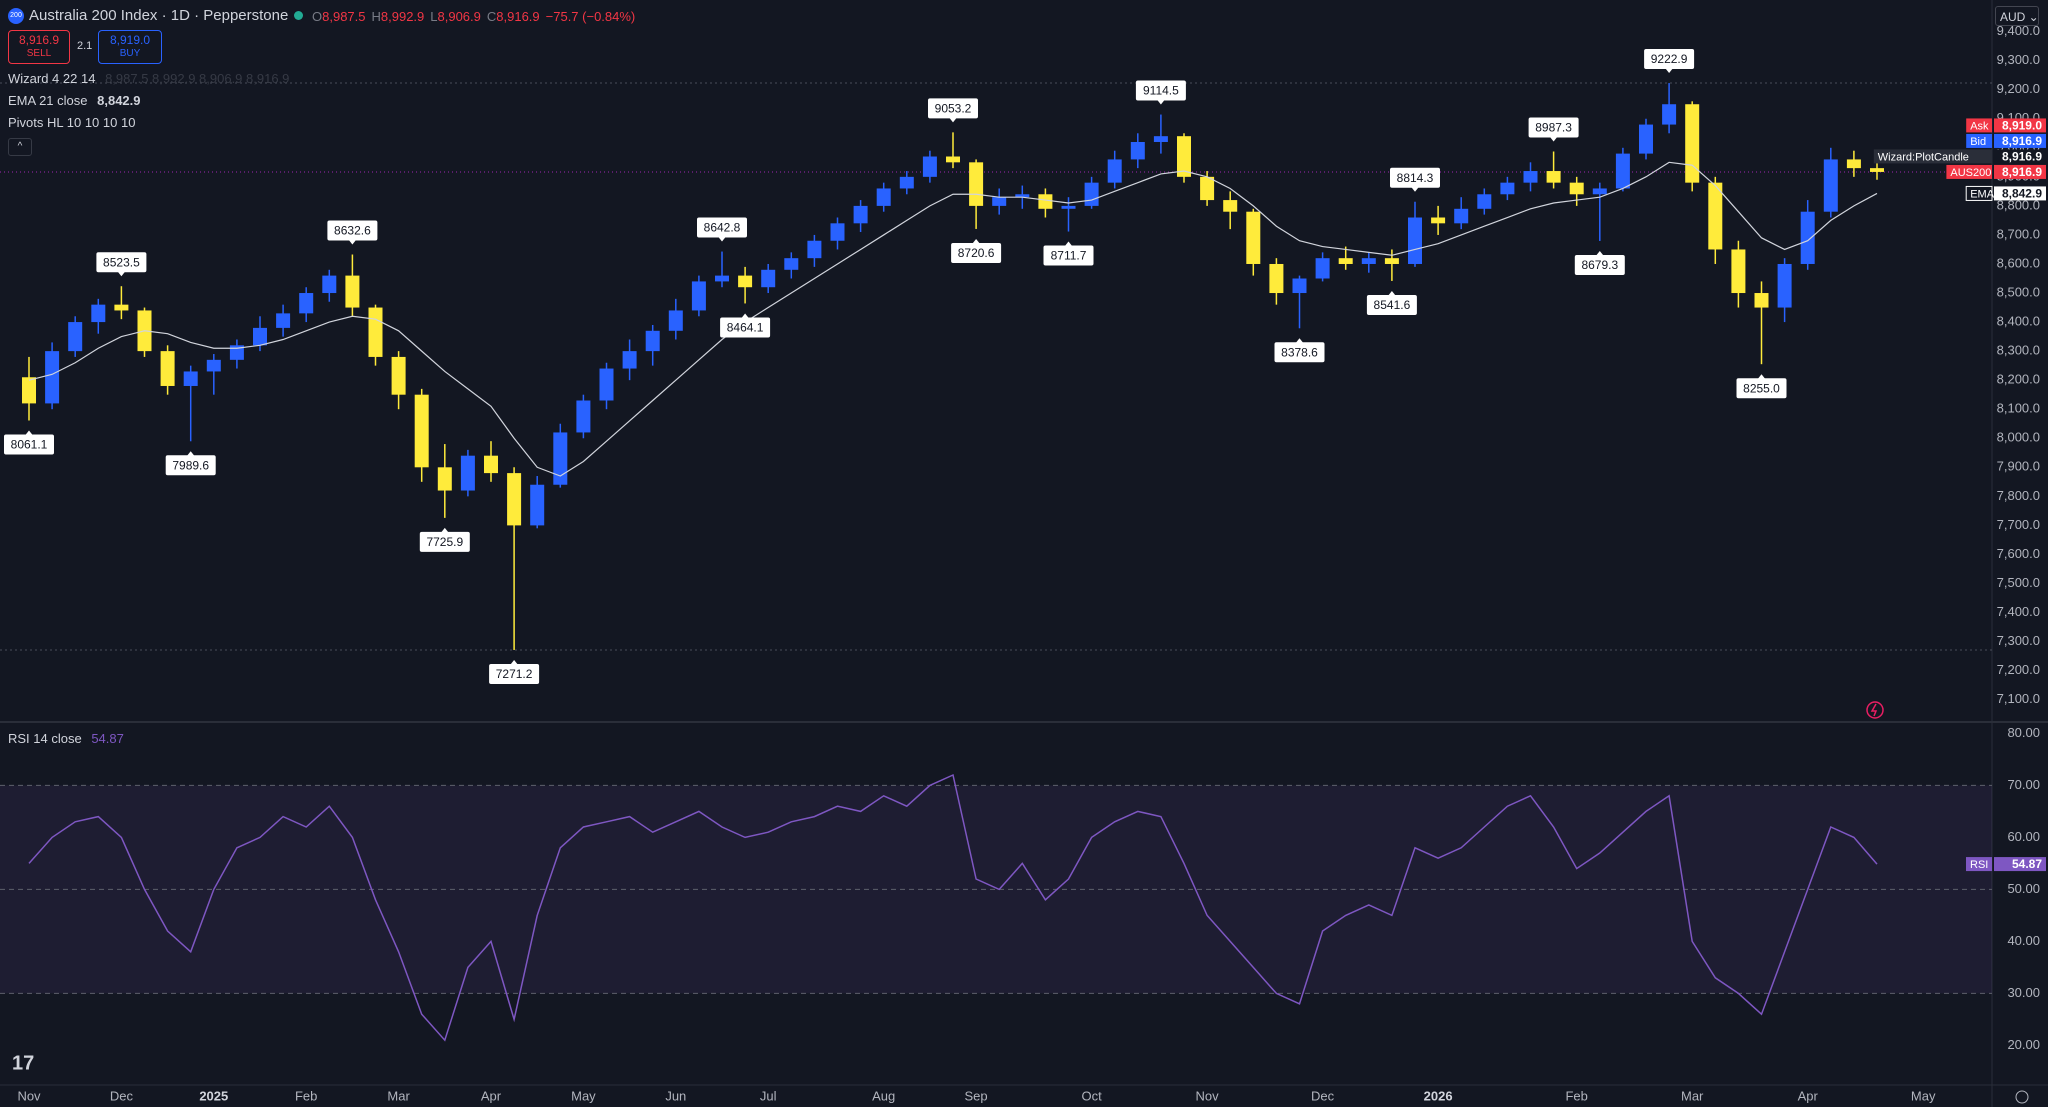 The image size is (2048, 1107). I want to click on y-tick-label: 7,300.0, so click(2018, 640).